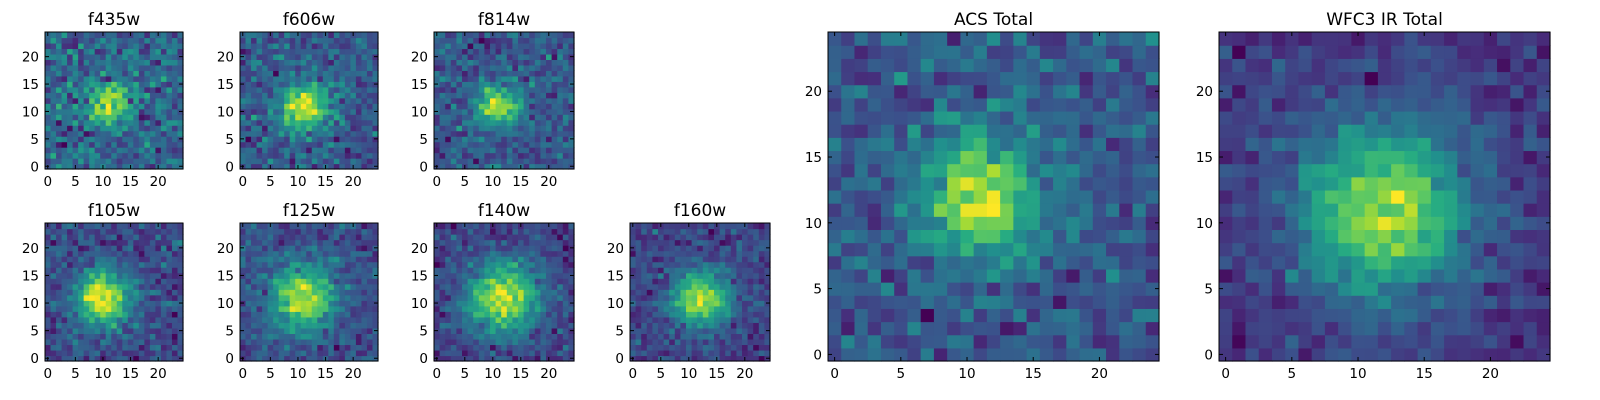 This screenshot has width=1600, height=400. What do you see at coordinates (114, 20) in the screenshot?
I see `panel-title: f435w` at bounding box center [114, 20].